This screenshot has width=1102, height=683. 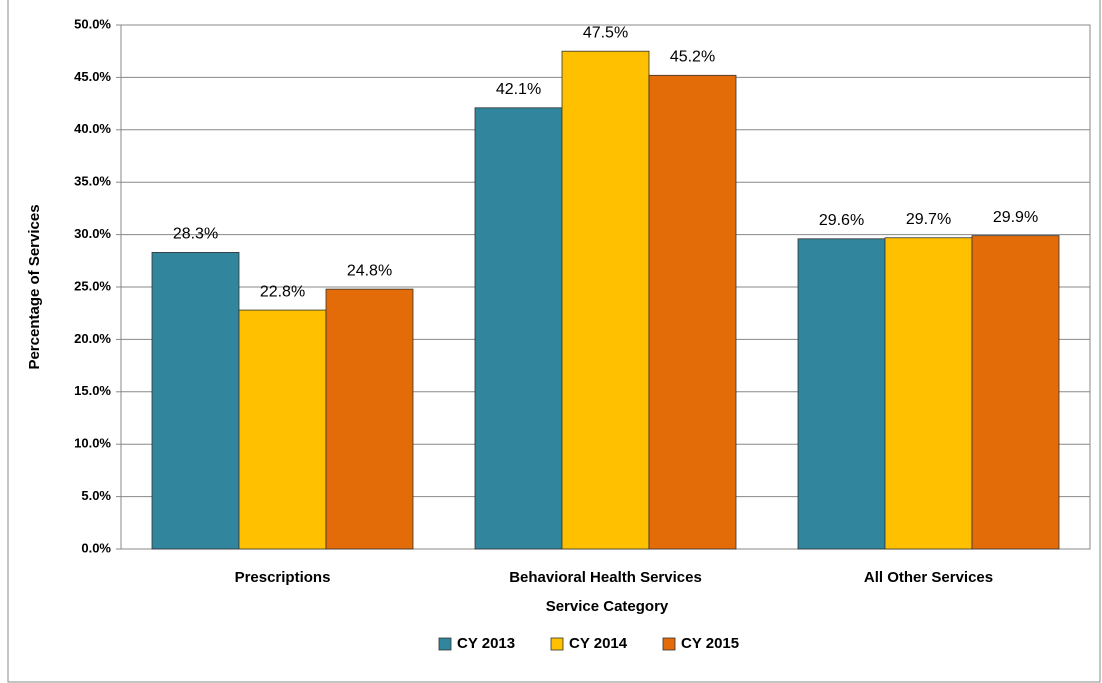 I want to click on y-tick-label: 40.0%, so click(x=92, y=128).